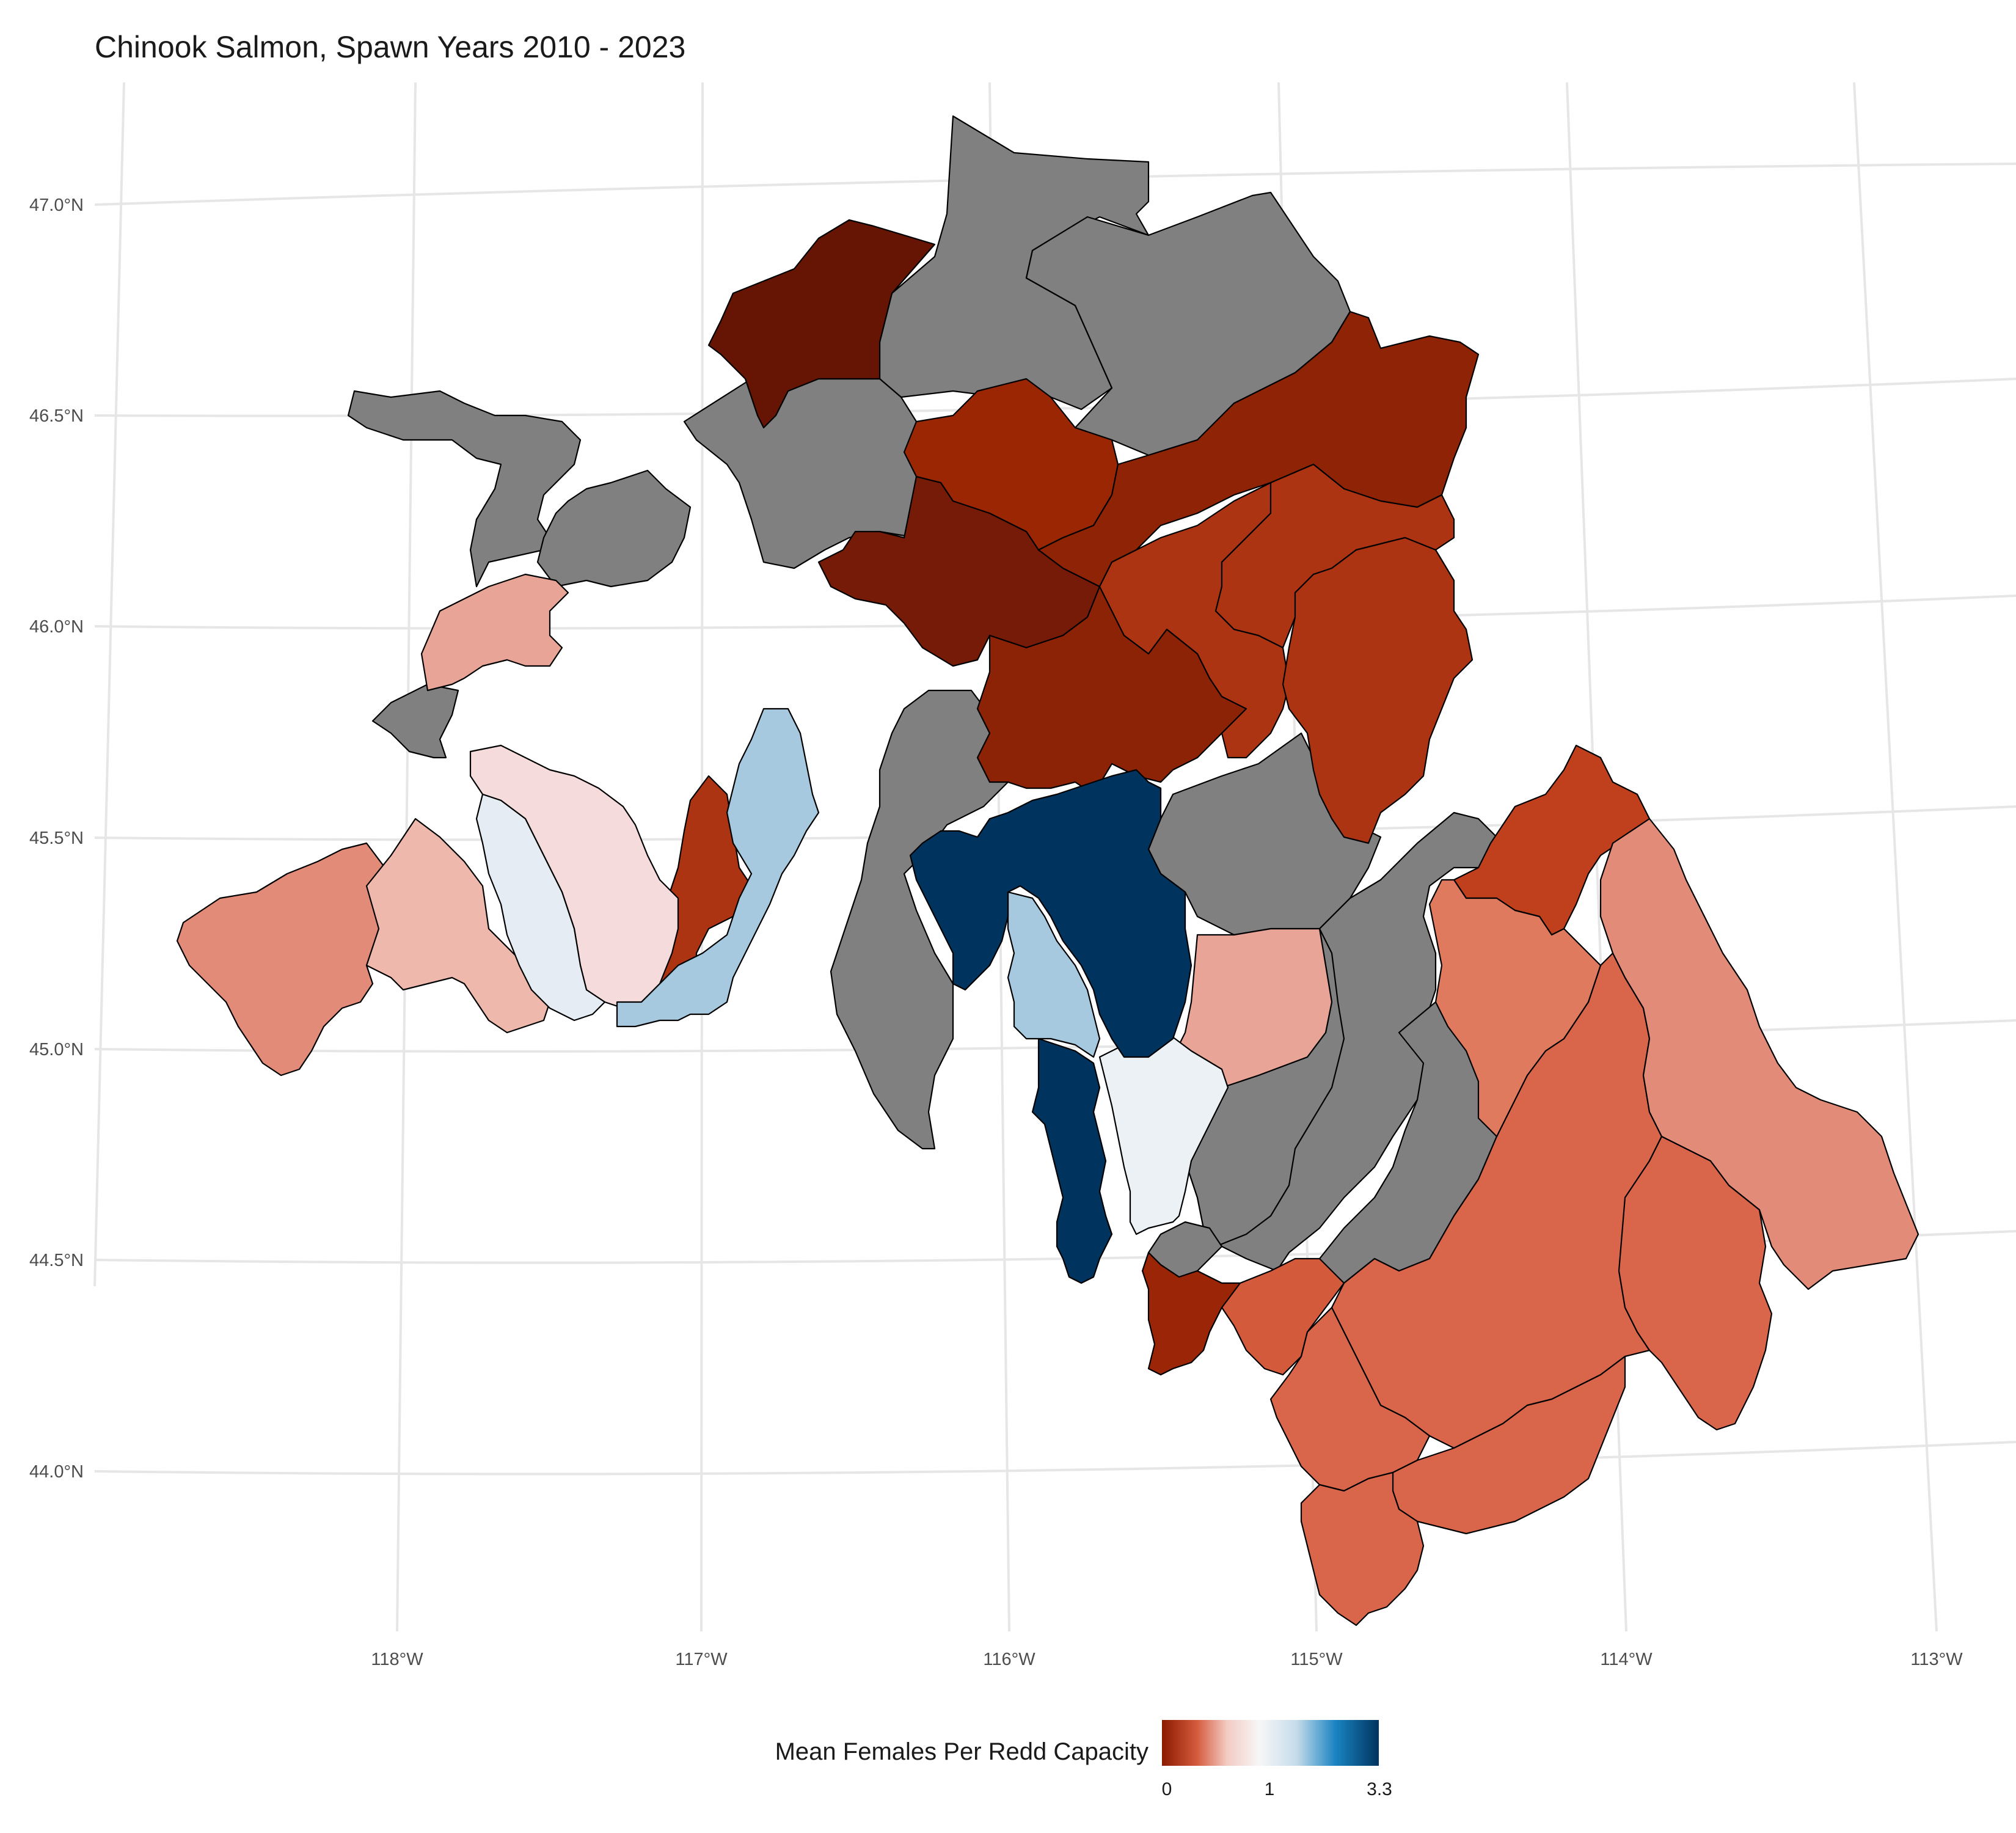 The height and width of the screenshot is (1833, 2016). Describe the element at coordinates (1167, 1789) in the screenshot. I see `legend-tick-min: 0` at that location.